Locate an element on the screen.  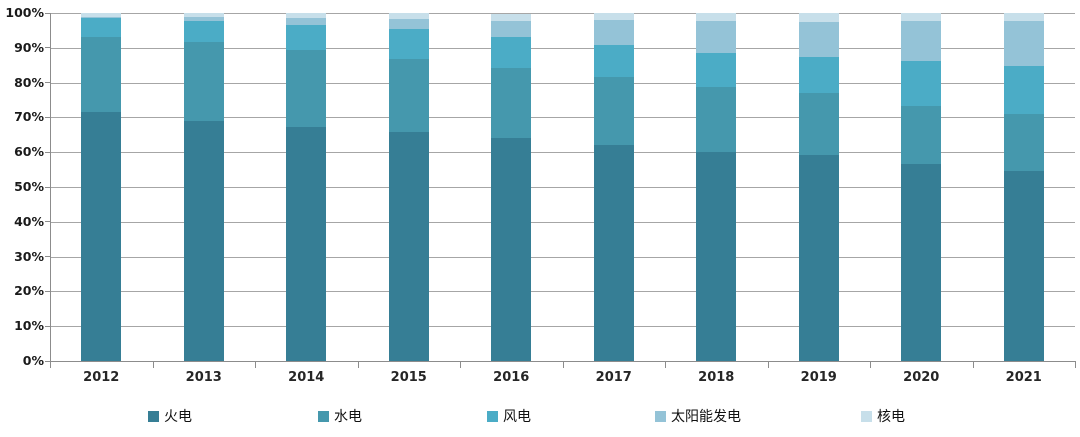
legend-item-水电: 水电 is located at coordinates (340, 416).